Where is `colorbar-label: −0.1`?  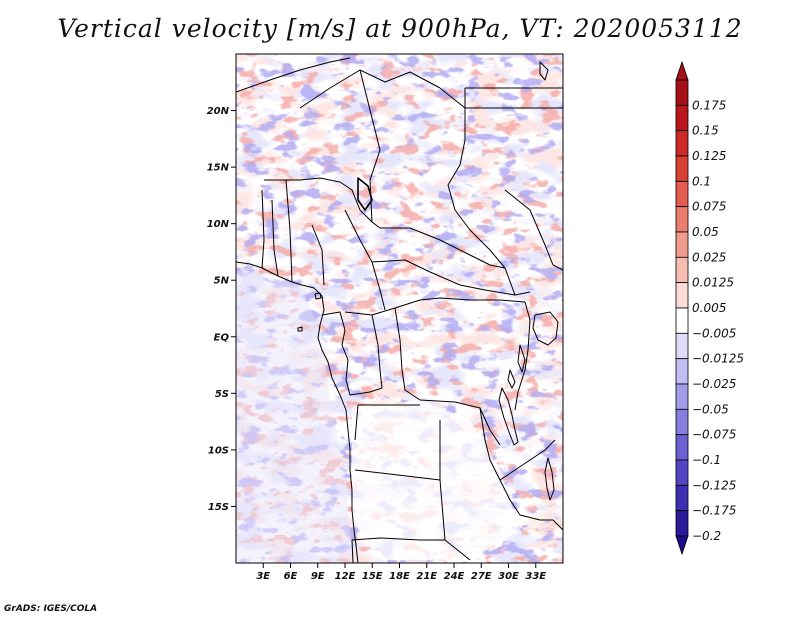 colorbar-label: −0.1 is located at coordinates (706, 460).